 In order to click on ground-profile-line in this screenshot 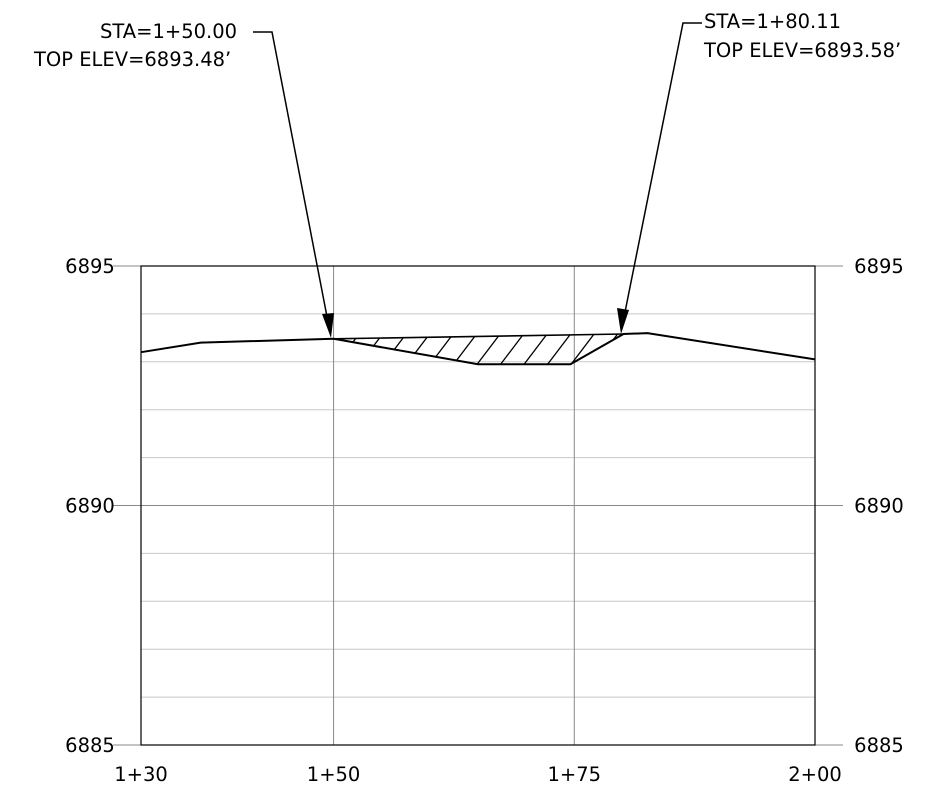, I will do `click(478, 349)`.